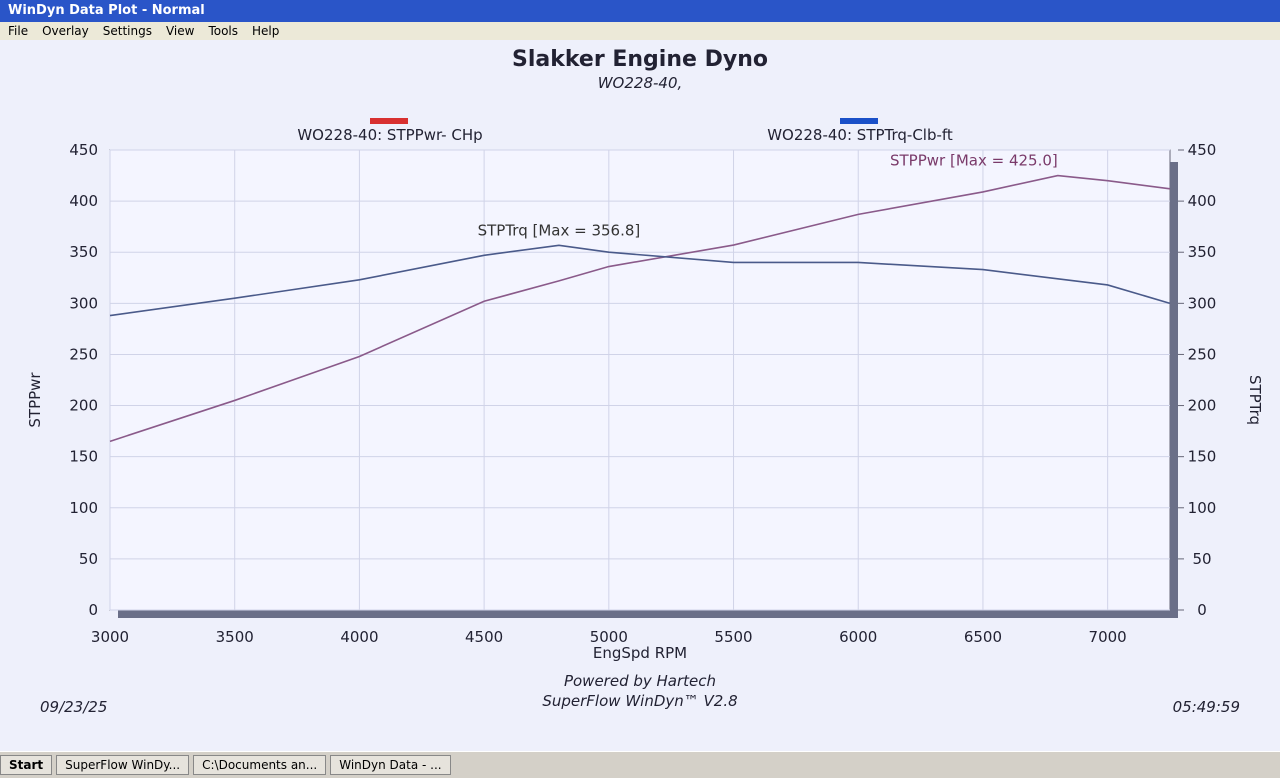 The height and width of the screenshot is (778, 1280). I want to click on frame-bottom, so click(648, 614).